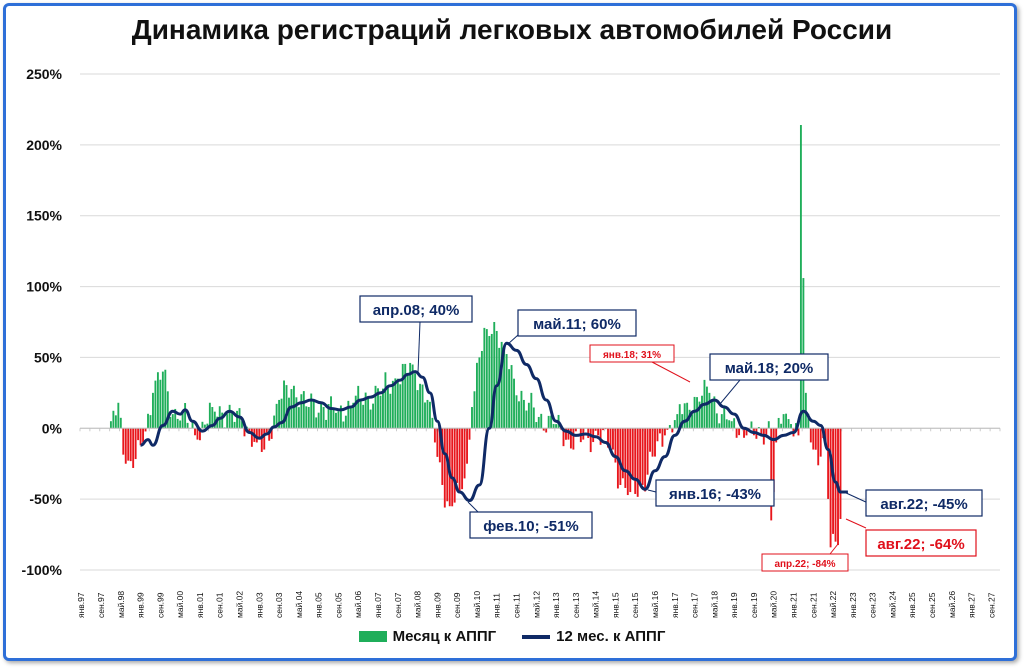 The height and width of the screenshot is (668, 1024). I want to click on zero-axis, so click(540, 429).